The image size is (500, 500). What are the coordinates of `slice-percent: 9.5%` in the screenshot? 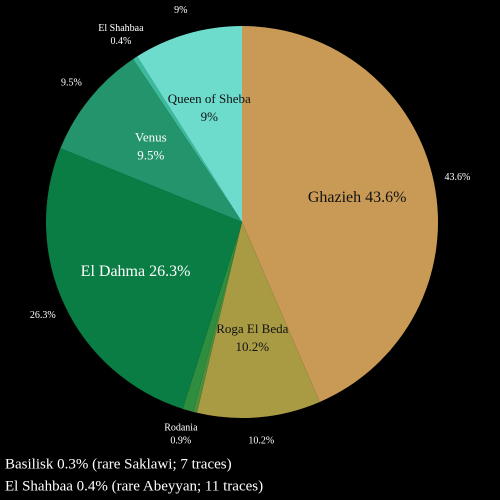 It's located at (150, 155).